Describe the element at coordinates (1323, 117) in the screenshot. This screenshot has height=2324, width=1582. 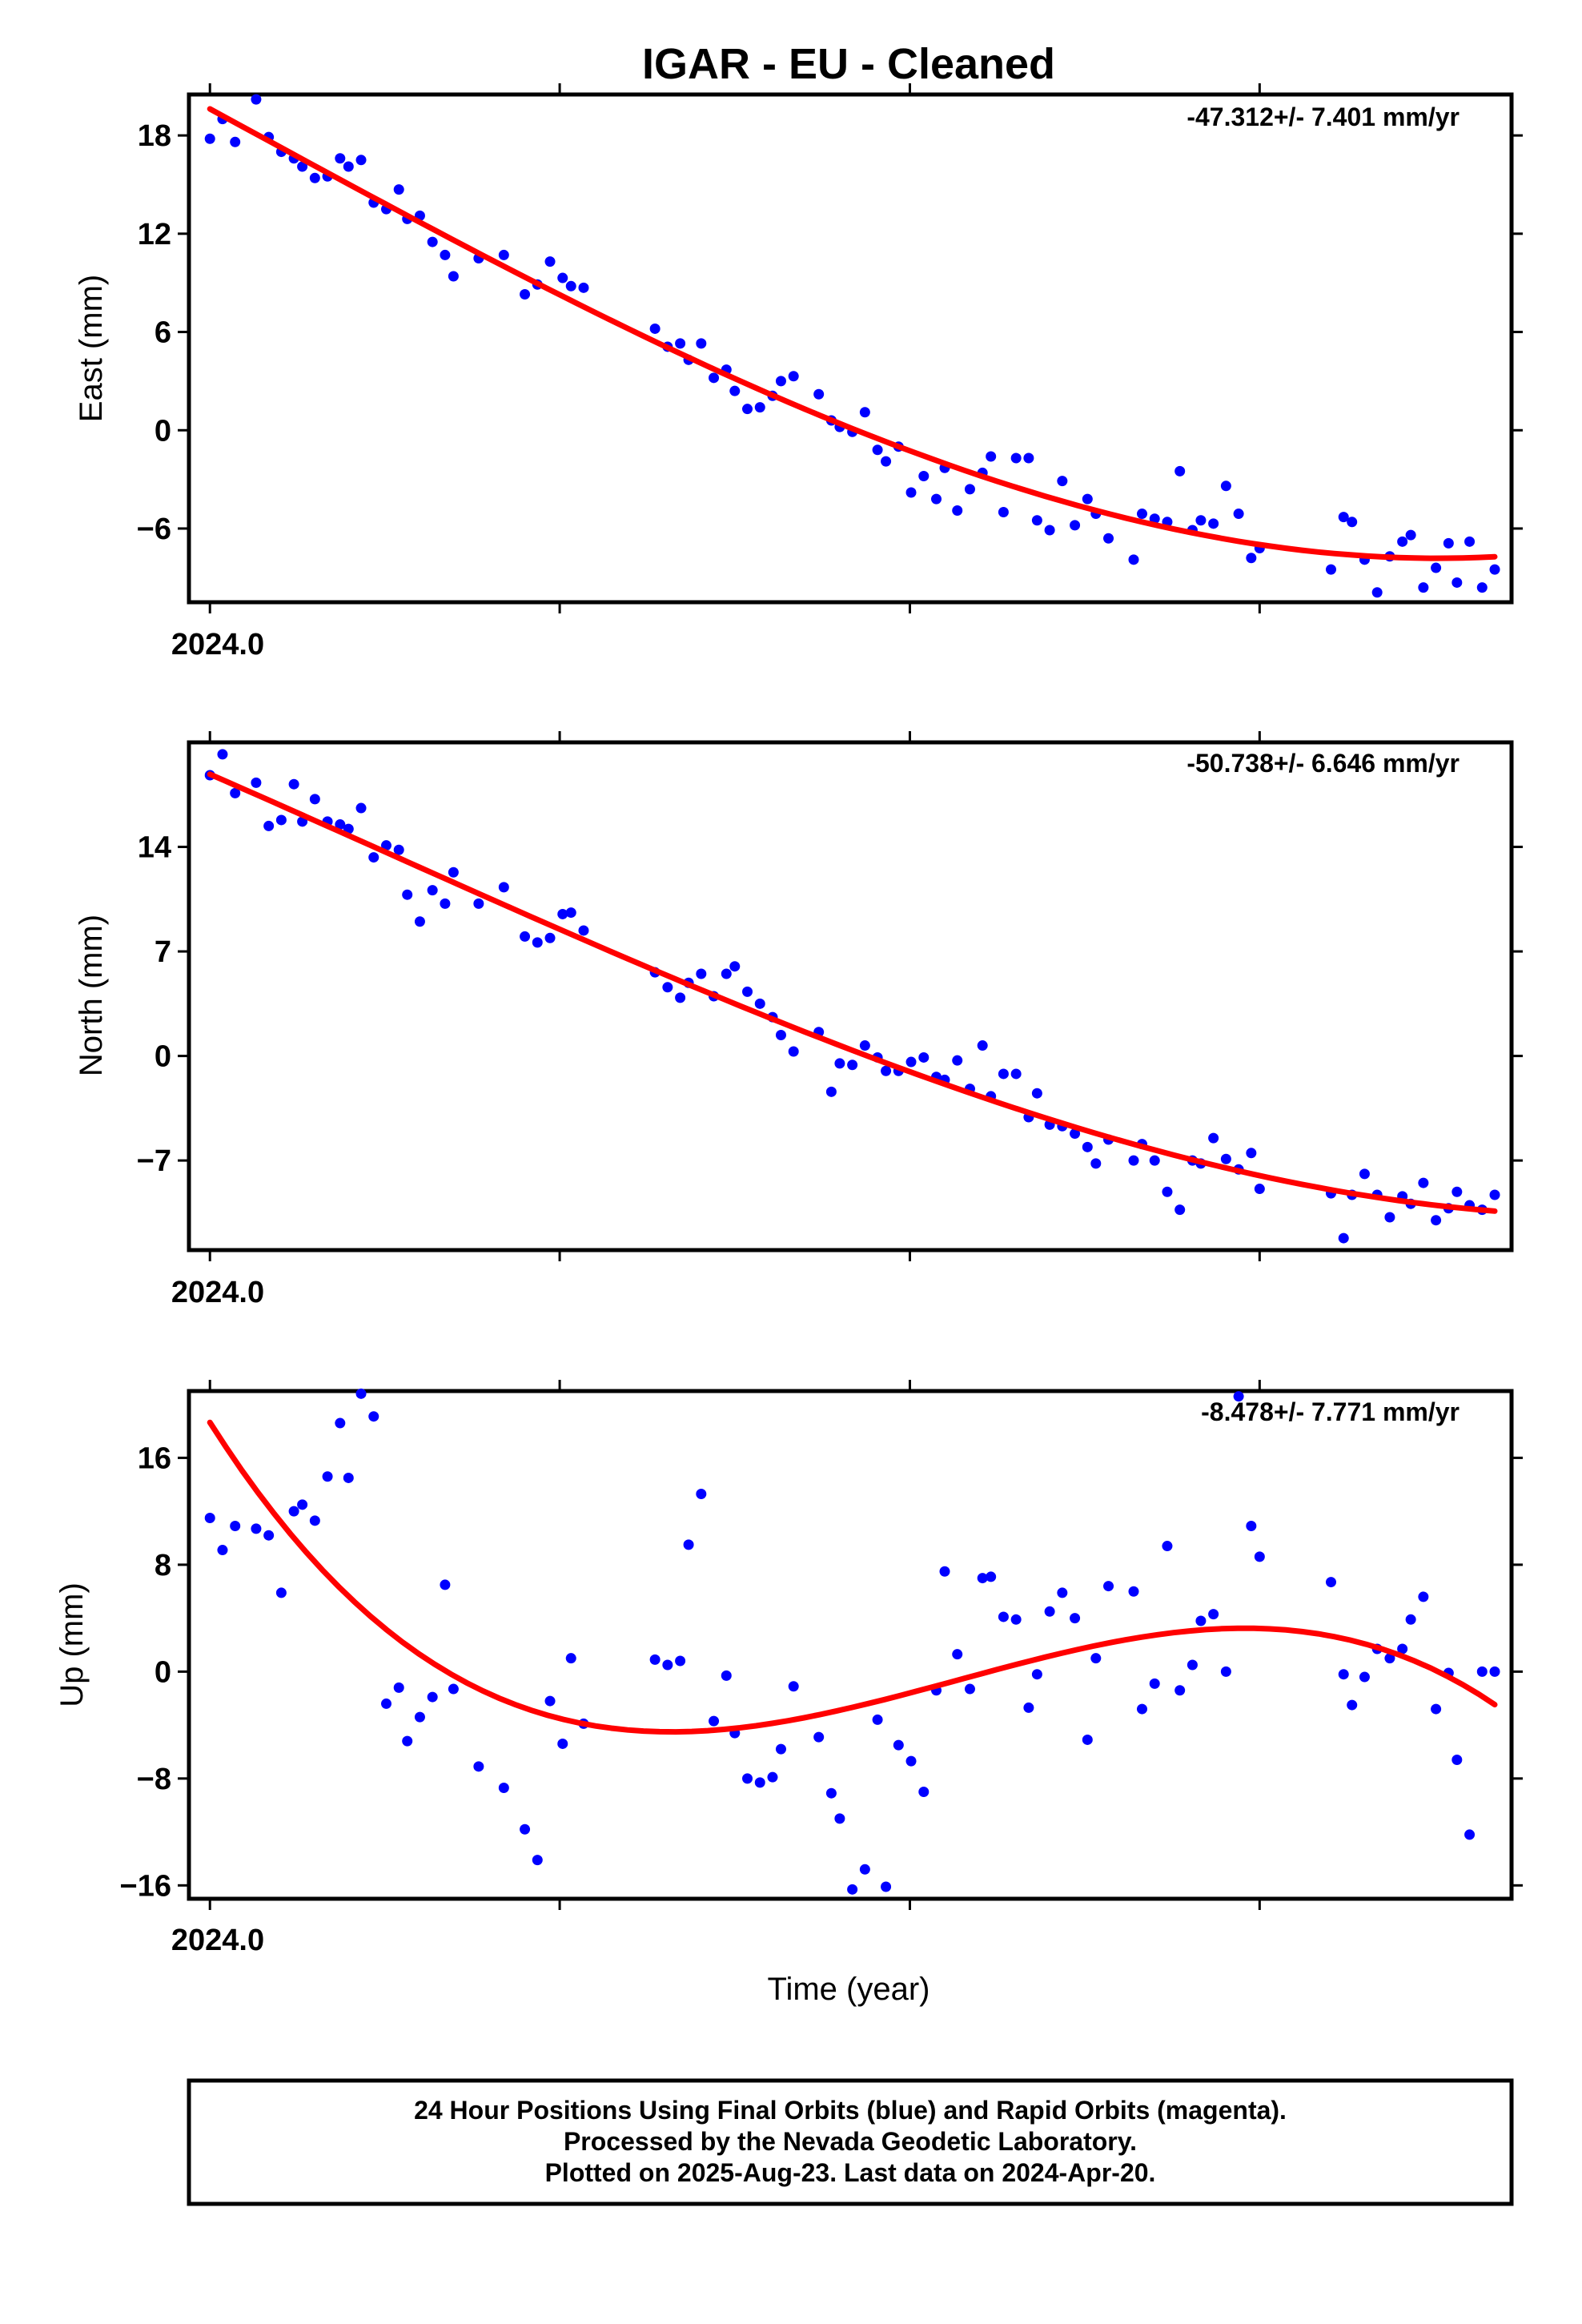
I see `panel-east-rate-label: -47.312+/- 7.401 mm/yr` at that location.